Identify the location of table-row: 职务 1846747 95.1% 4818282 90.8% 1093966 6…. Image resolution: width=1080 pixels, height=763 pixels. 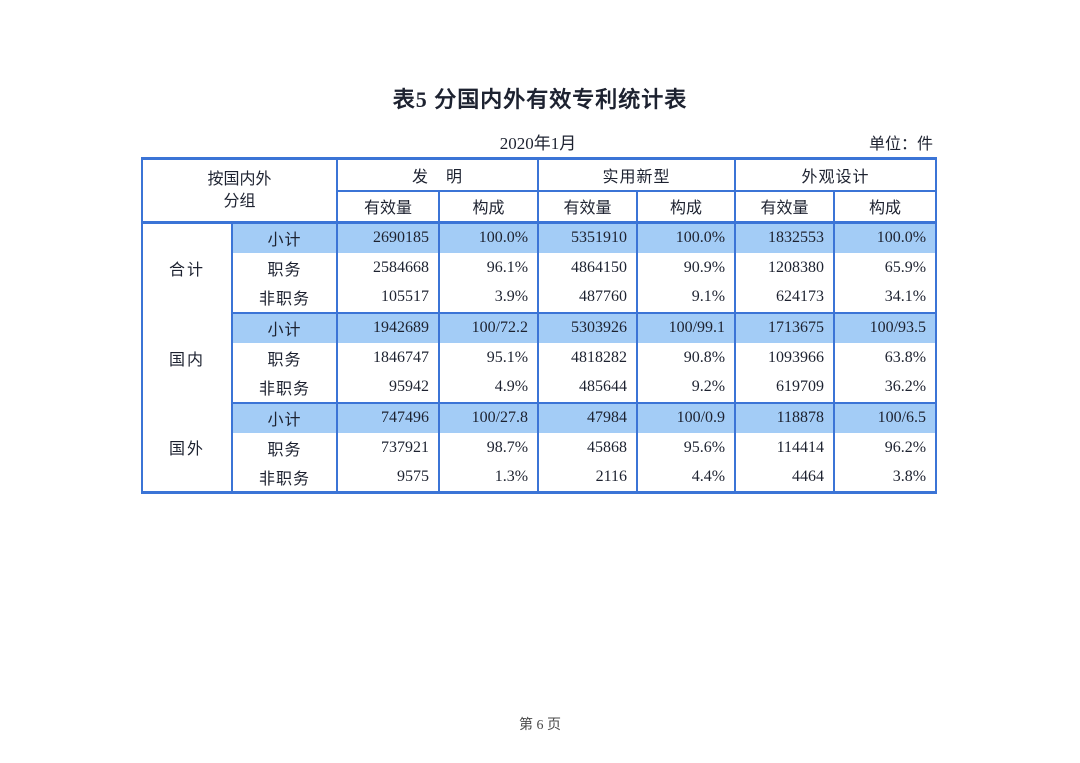
(539, 357).